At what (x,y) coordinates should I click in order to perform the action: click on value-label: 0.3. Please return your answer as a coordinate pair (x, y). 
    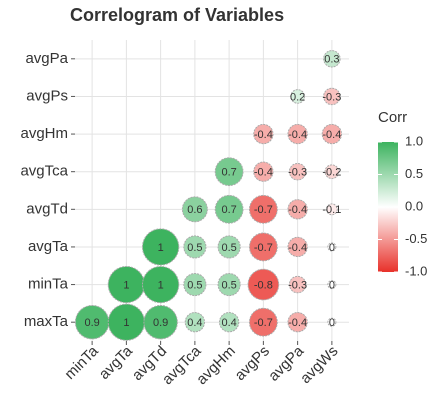
    Looking at the image, I should click on (331, 60).